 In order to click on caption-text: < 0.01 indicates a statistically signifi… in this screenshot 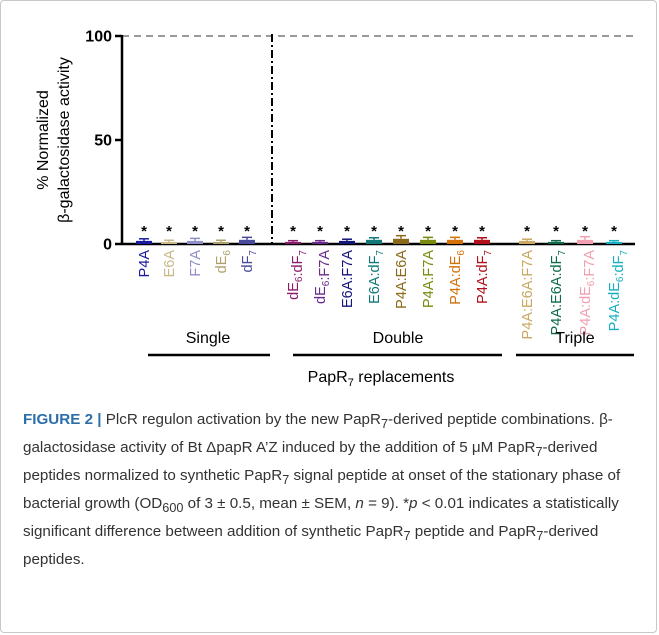, I will do `click(321, 518)`.